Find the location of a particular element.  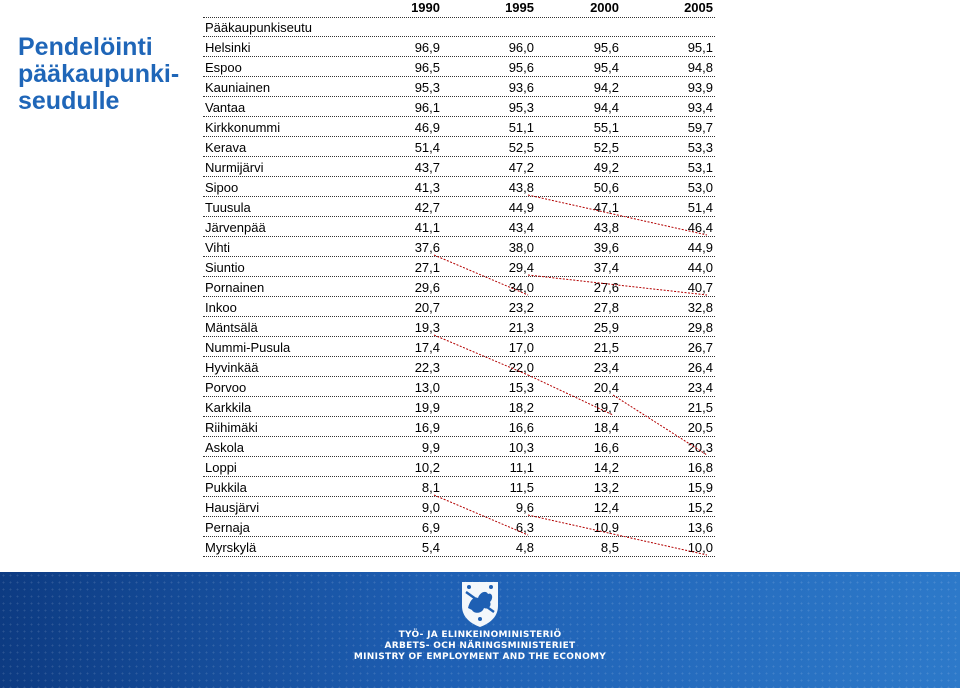

table-row: Helsinki 96,9 96,0 95,6 95,1 is located at coordinates (459, 47).